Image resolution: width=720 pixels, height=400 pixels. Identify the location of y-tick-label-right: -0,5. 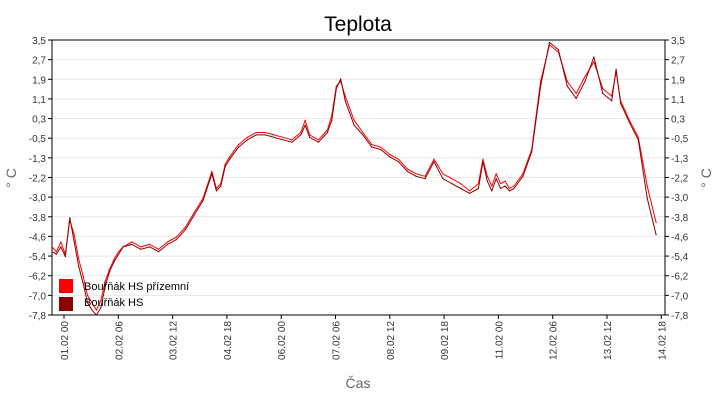
(680, 139).